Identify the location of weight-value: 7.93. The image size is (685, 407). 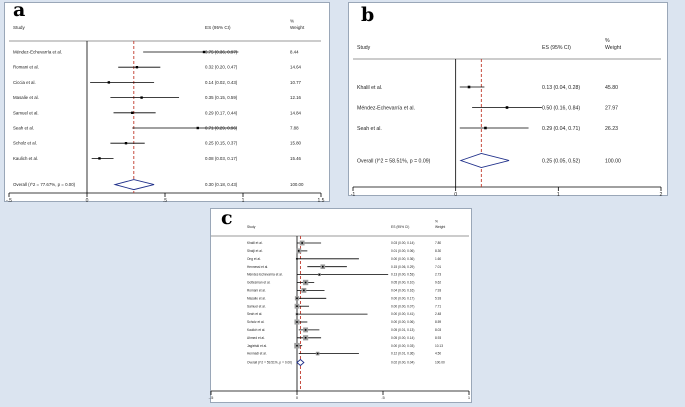
(438, 291).